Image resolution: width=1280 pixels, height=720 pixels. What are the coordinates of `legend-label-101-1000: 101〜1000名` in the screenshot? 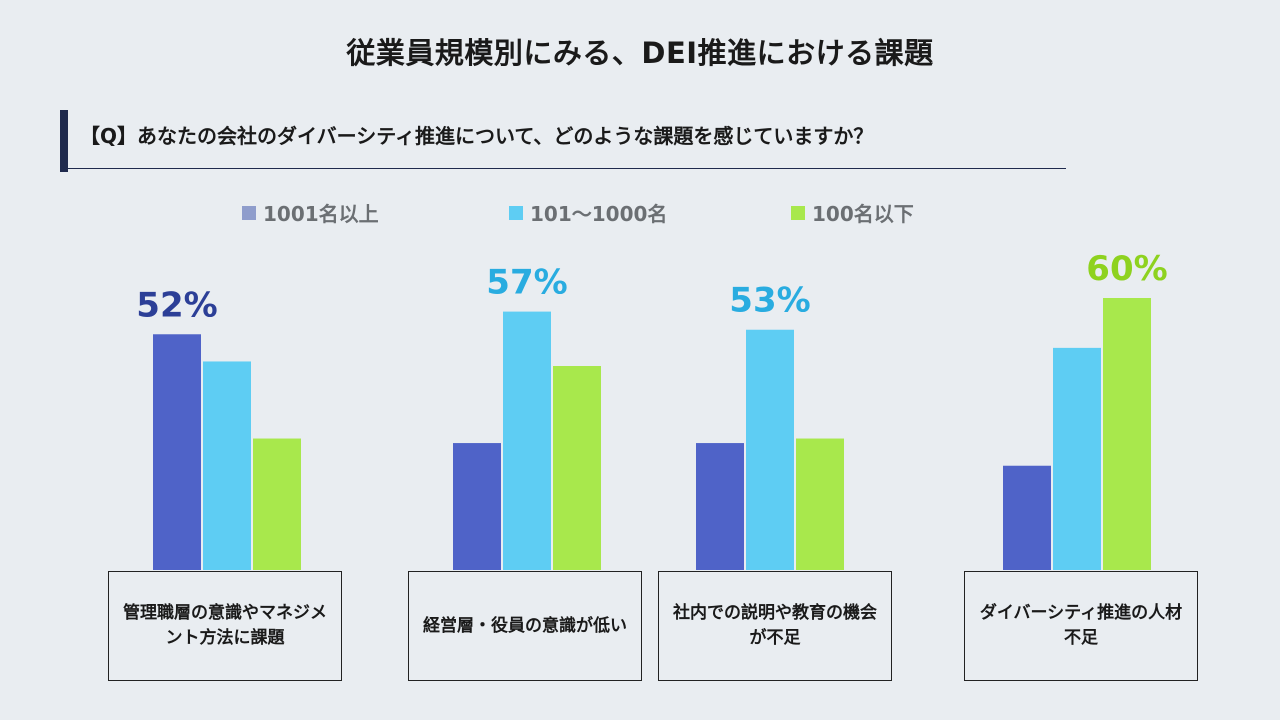 It's located at (599, 214).